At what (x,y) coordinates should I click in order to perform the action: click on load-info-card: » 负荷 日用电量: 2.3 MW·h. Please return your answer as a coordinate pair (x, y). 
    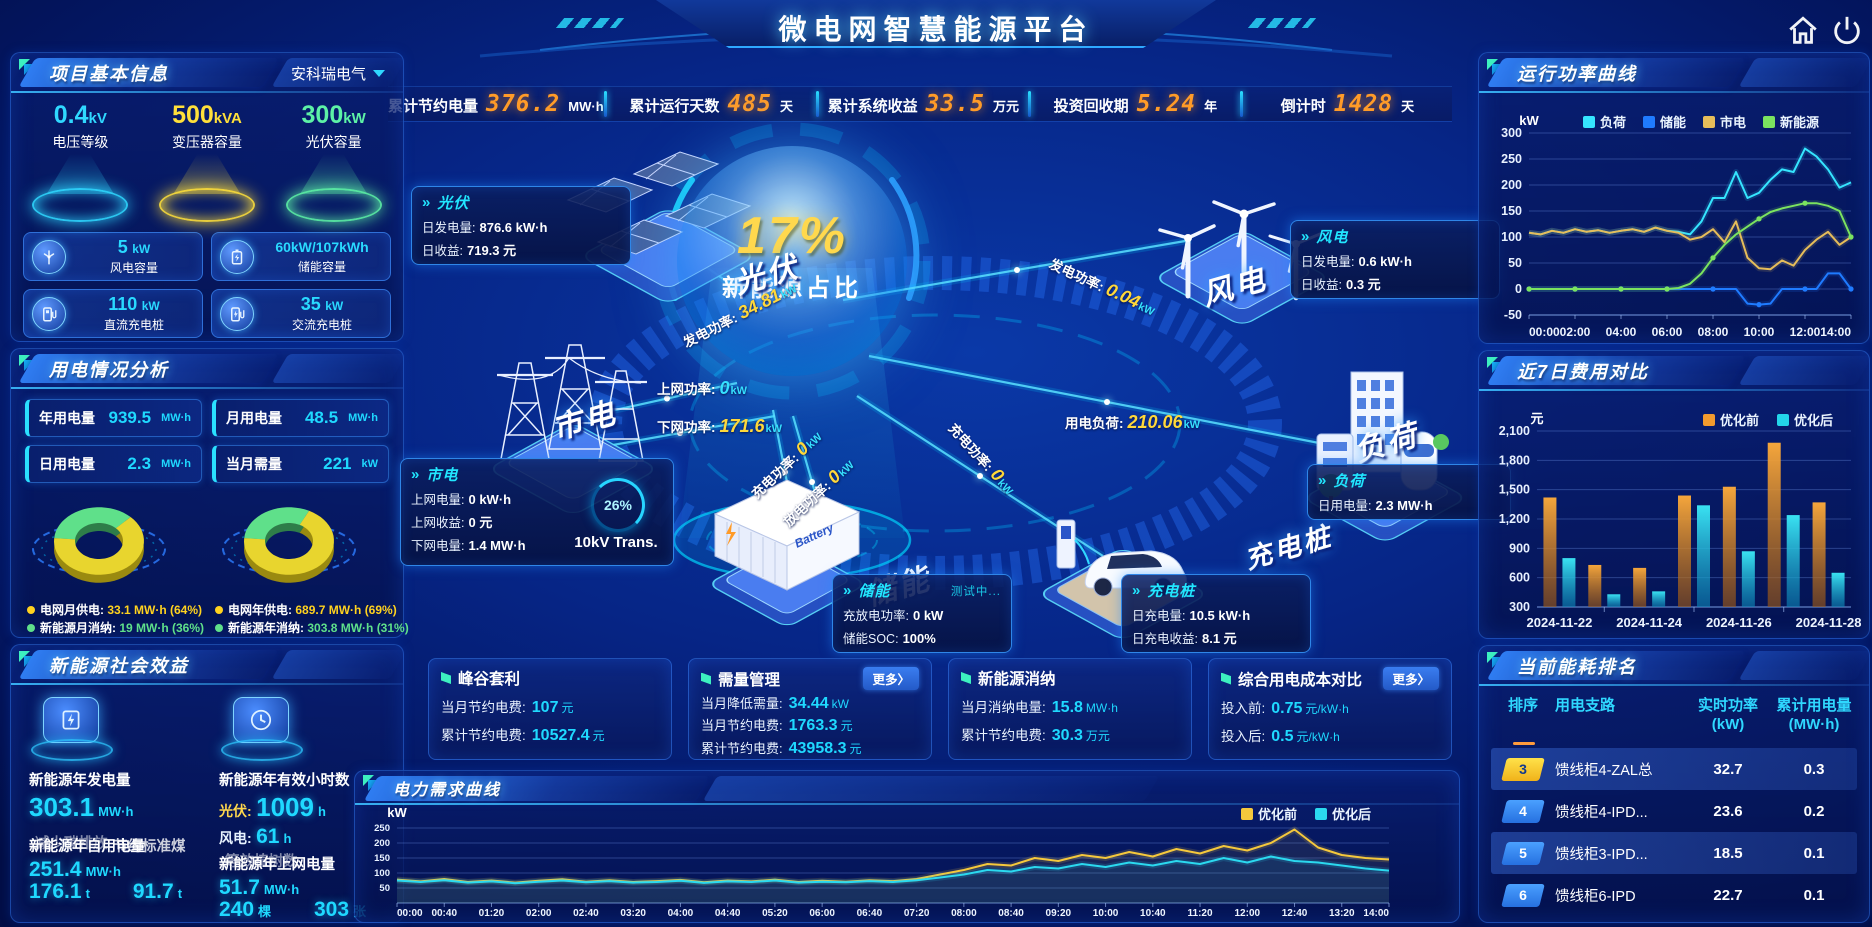
    Looking at the image, I should click on (1409, 492).